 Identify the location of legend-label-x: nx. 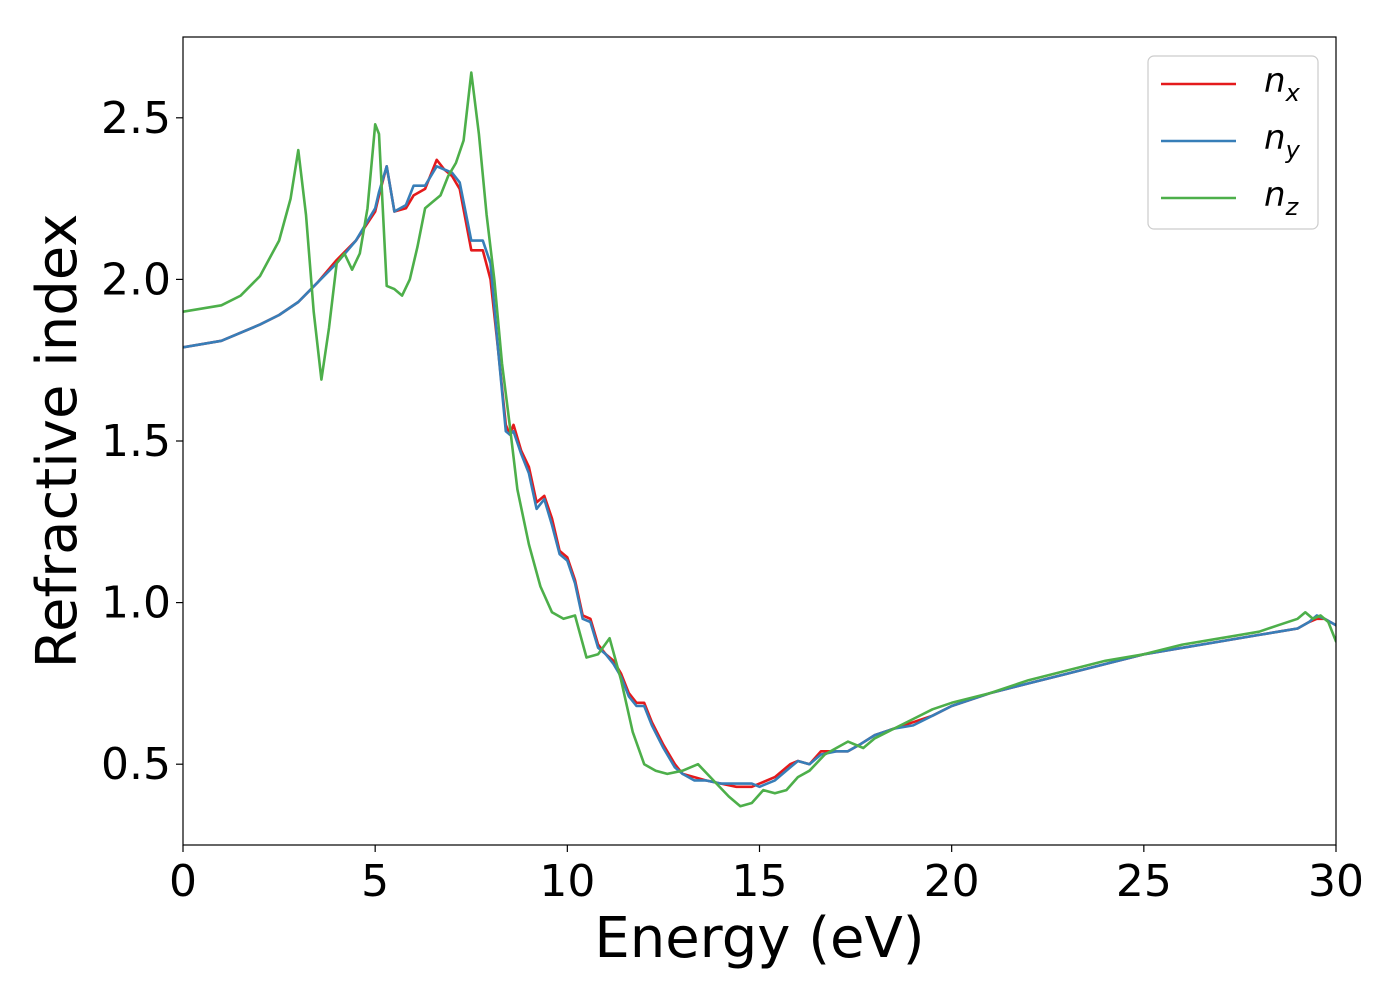
(1282, 84).